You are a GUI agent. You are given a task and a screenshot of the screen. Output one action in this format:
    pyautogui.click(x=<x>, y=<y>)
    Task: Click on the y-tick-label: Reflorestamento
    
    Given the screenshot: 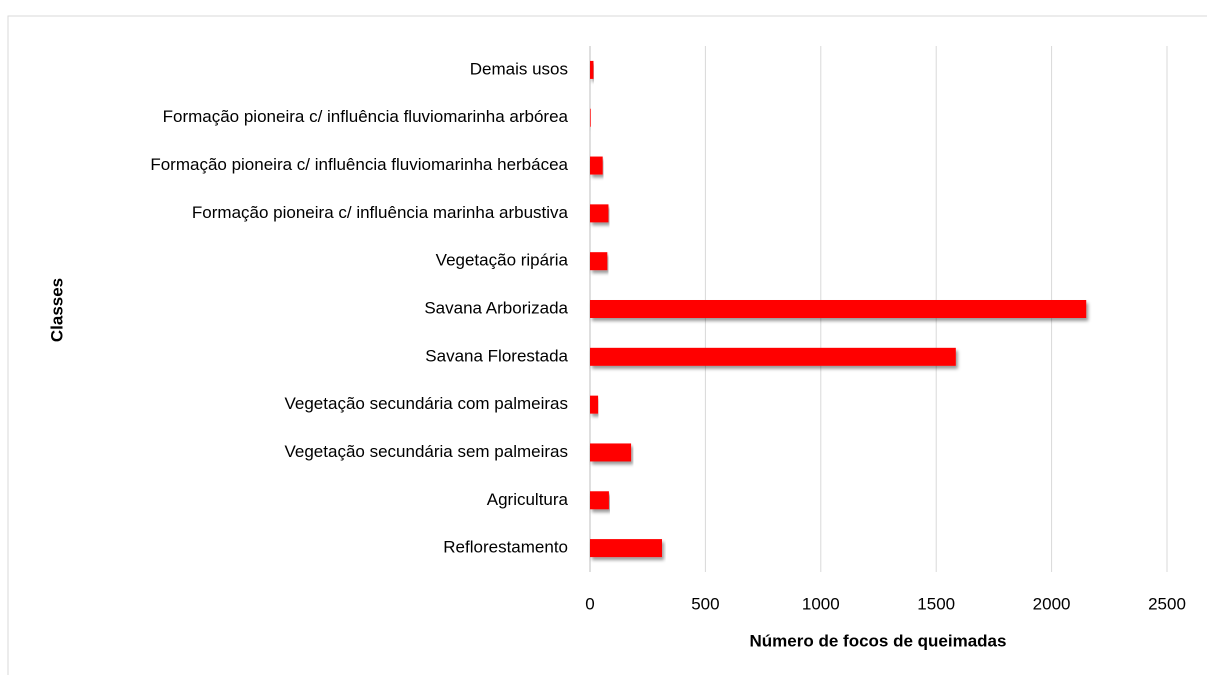 What is the action you would take?
    pyautogui.click(x=505, y=547)
    